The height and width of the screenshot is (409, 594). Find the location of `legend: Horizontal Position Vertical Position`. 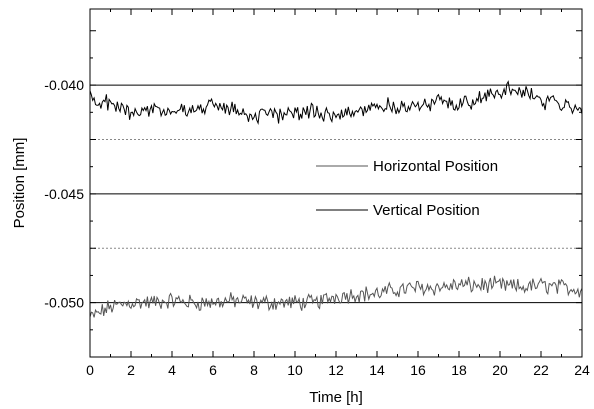

legend: Horizontal Position Vertical Position is located at coordinates (407, 188).